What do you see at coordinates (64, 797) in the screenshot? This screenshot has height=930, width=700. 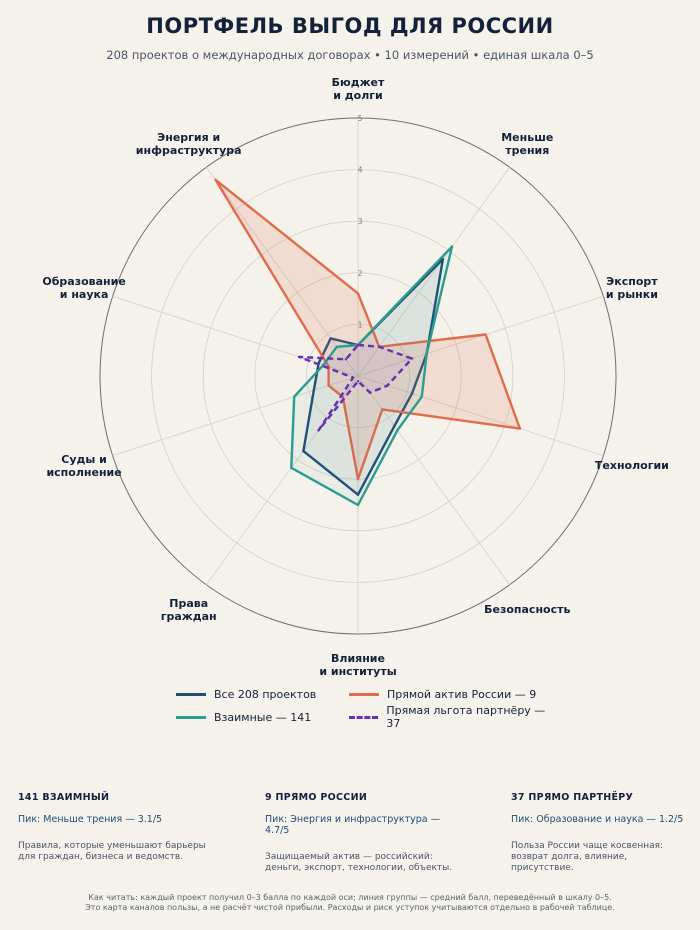 I see `card-title: 141 ВЗАИМНЫЙ` at bounding box center [64, 797].